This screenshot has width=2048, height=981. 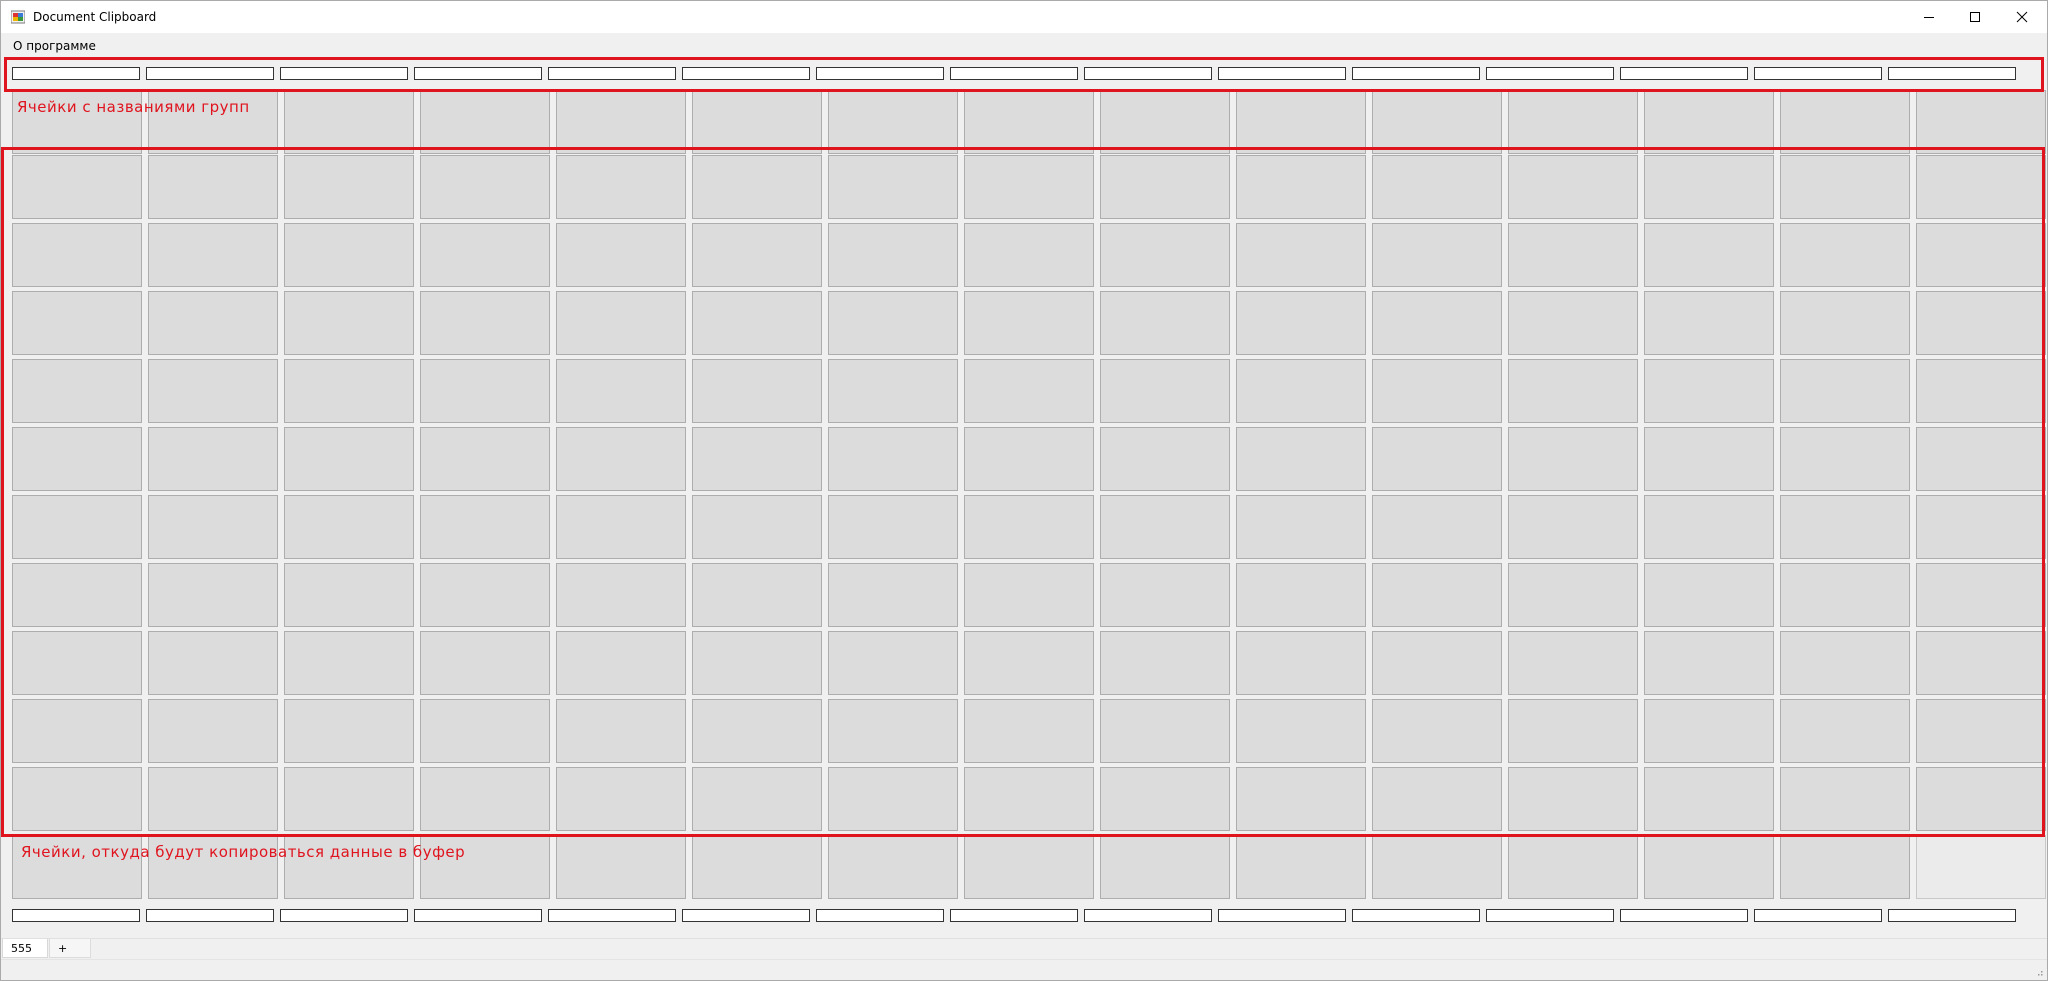 I want to click on minimize-button, so click(x=1929, y=17).